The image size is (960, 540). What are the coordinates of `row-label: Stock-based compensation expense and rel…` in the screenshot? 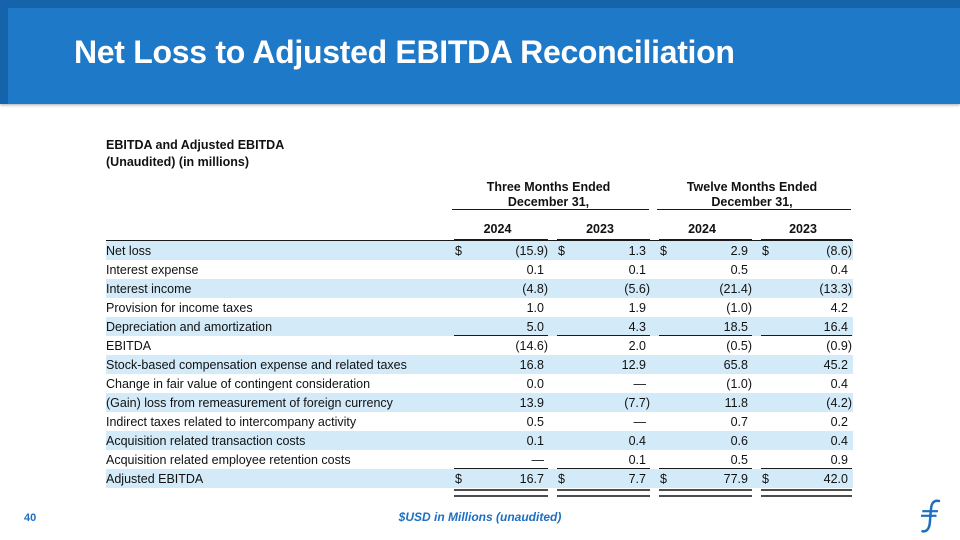 It's located at (276, 364).